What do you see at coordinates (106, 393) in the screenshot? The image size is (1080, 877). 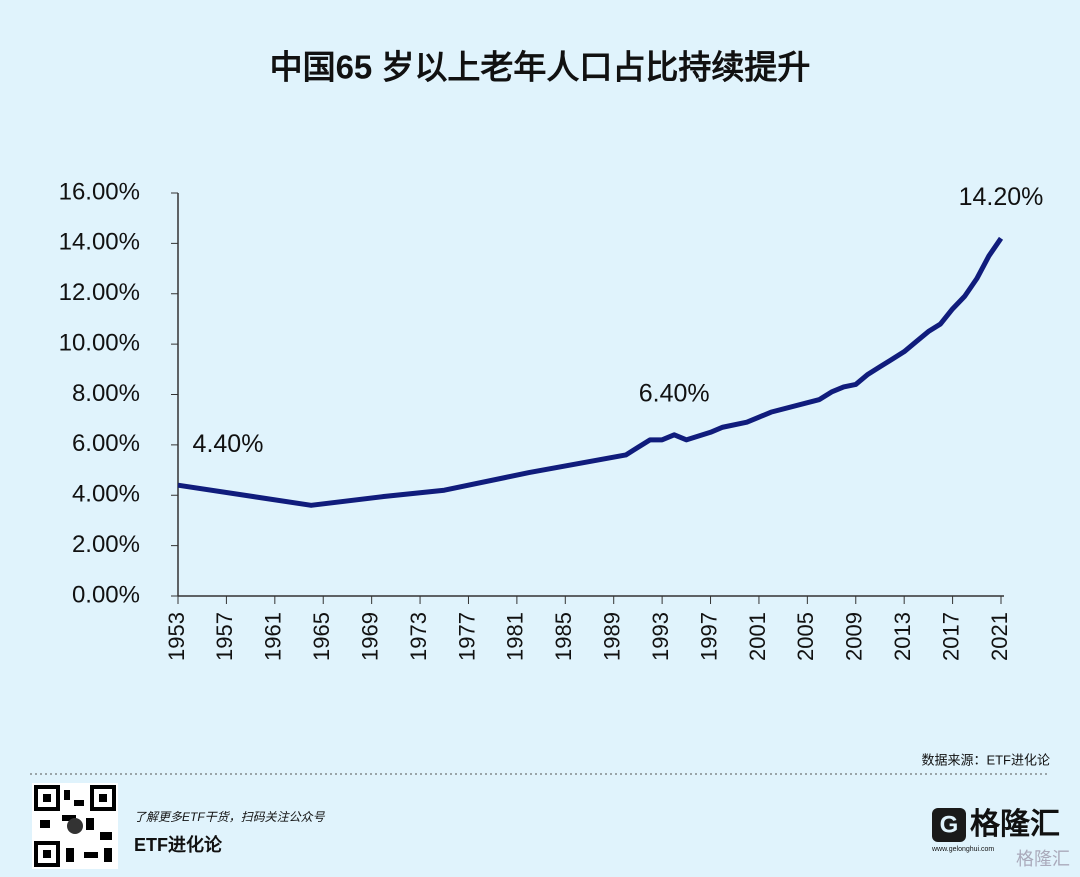 I see `y-tick-label: 8.00%` at bounding box center [106, 393].